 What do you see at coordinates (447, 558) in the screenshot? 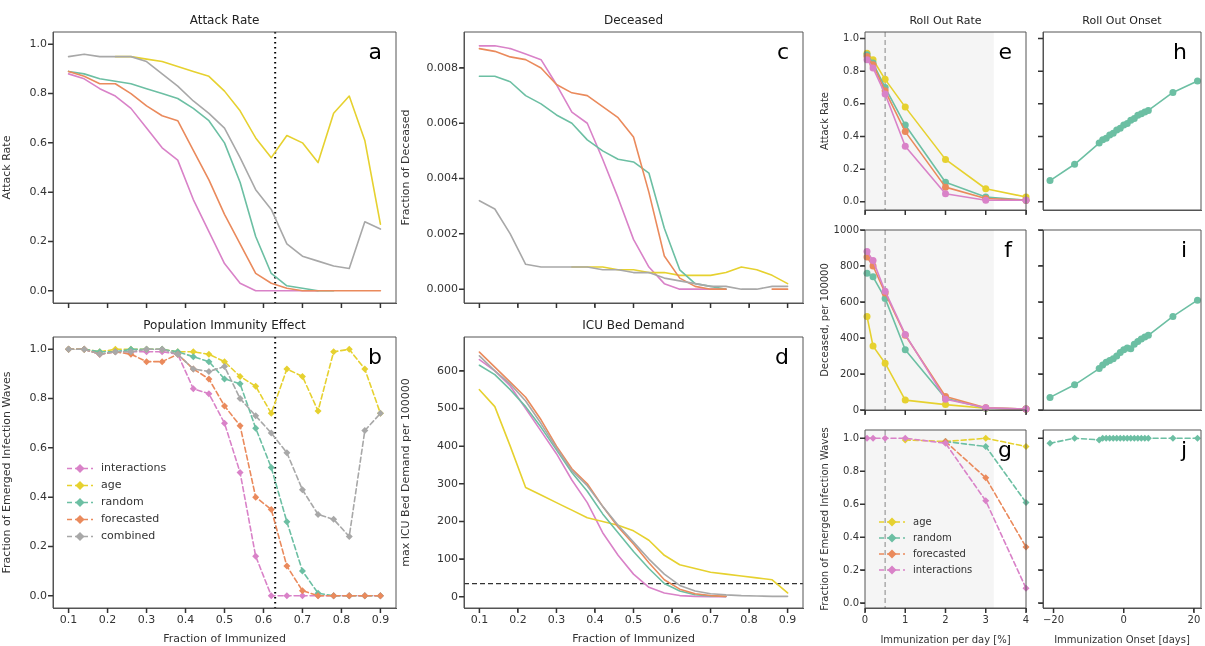
I see `y-tick-label: 100` at bounding box center [447, 558].